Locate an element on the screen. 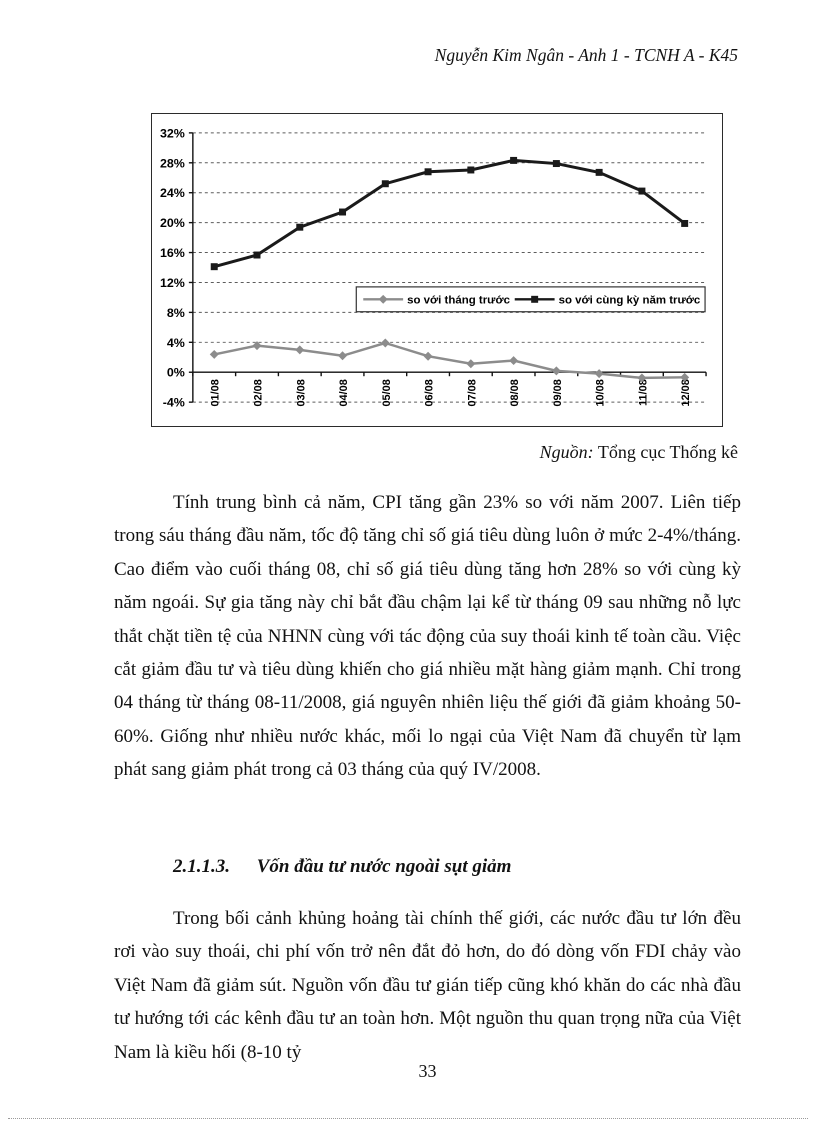 The image size is (816, 1123). svg-text: 06/08 is located at coordinates (430, 392).